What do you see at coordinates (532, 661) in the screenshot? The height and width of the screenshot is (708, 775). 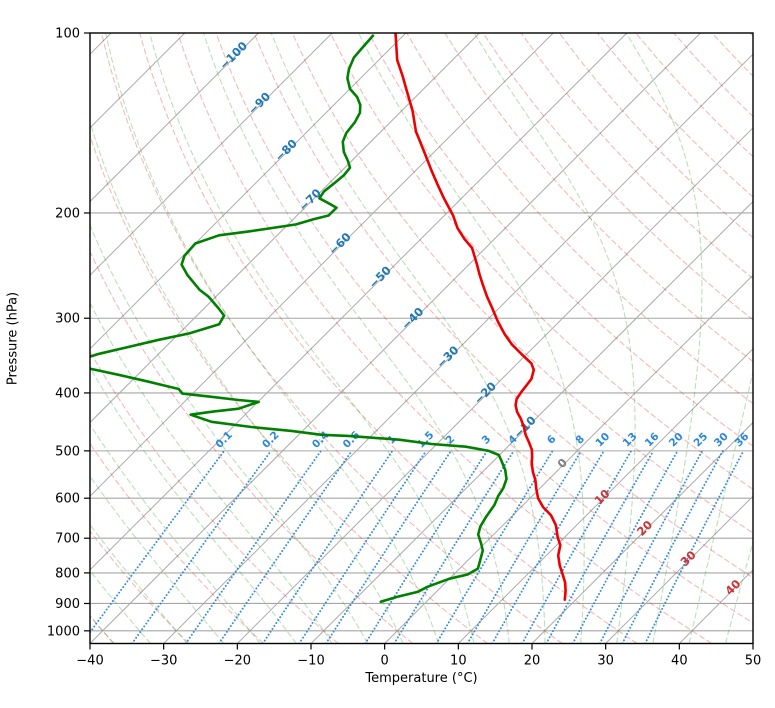 I see `x-tick-label: 20` at bounding box center [532, 661].